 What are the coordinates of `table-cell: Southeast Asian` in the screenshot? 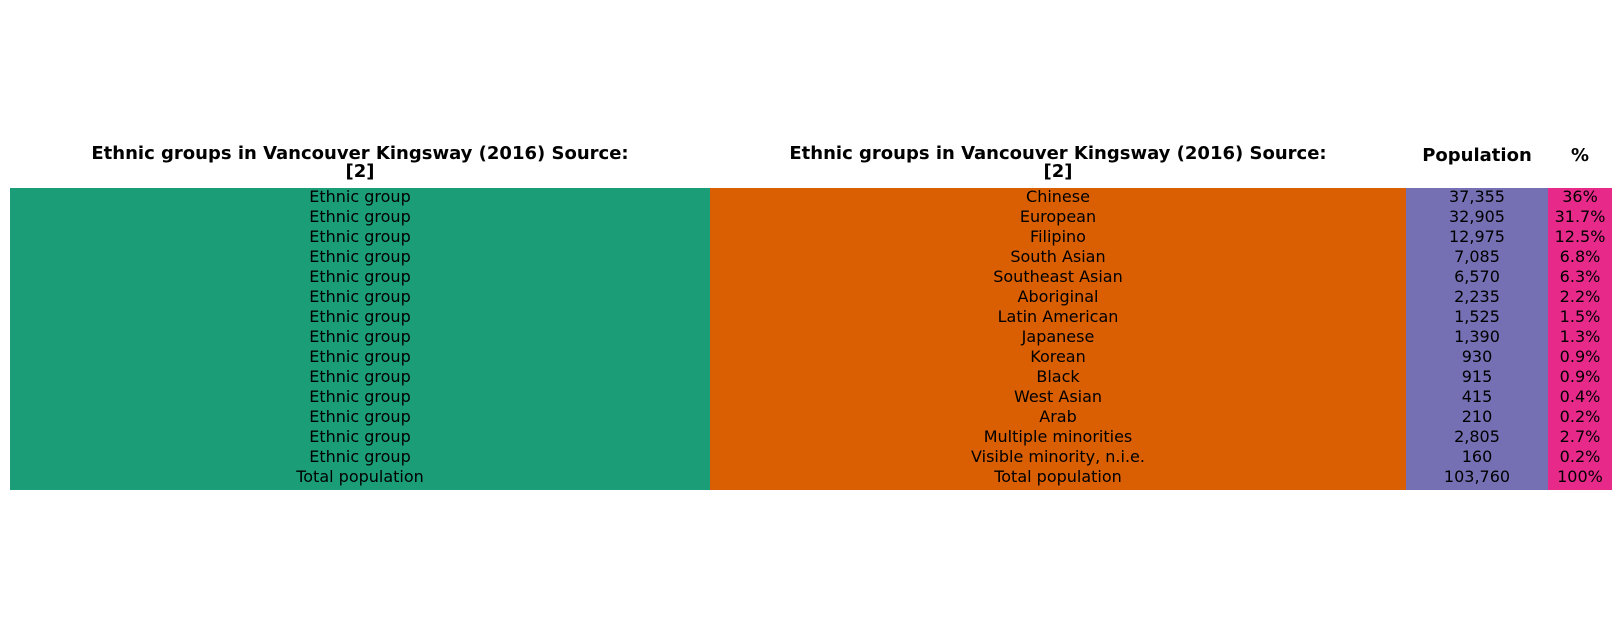 It's located at (1058, 276).